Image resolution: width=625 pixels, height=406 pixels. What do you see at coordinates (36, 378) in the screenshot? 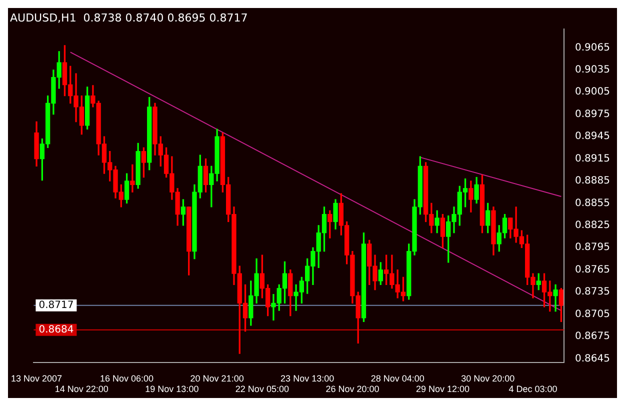
I see `x-tick-label: 13 Nov 2007` at bounding box center [36, 378].